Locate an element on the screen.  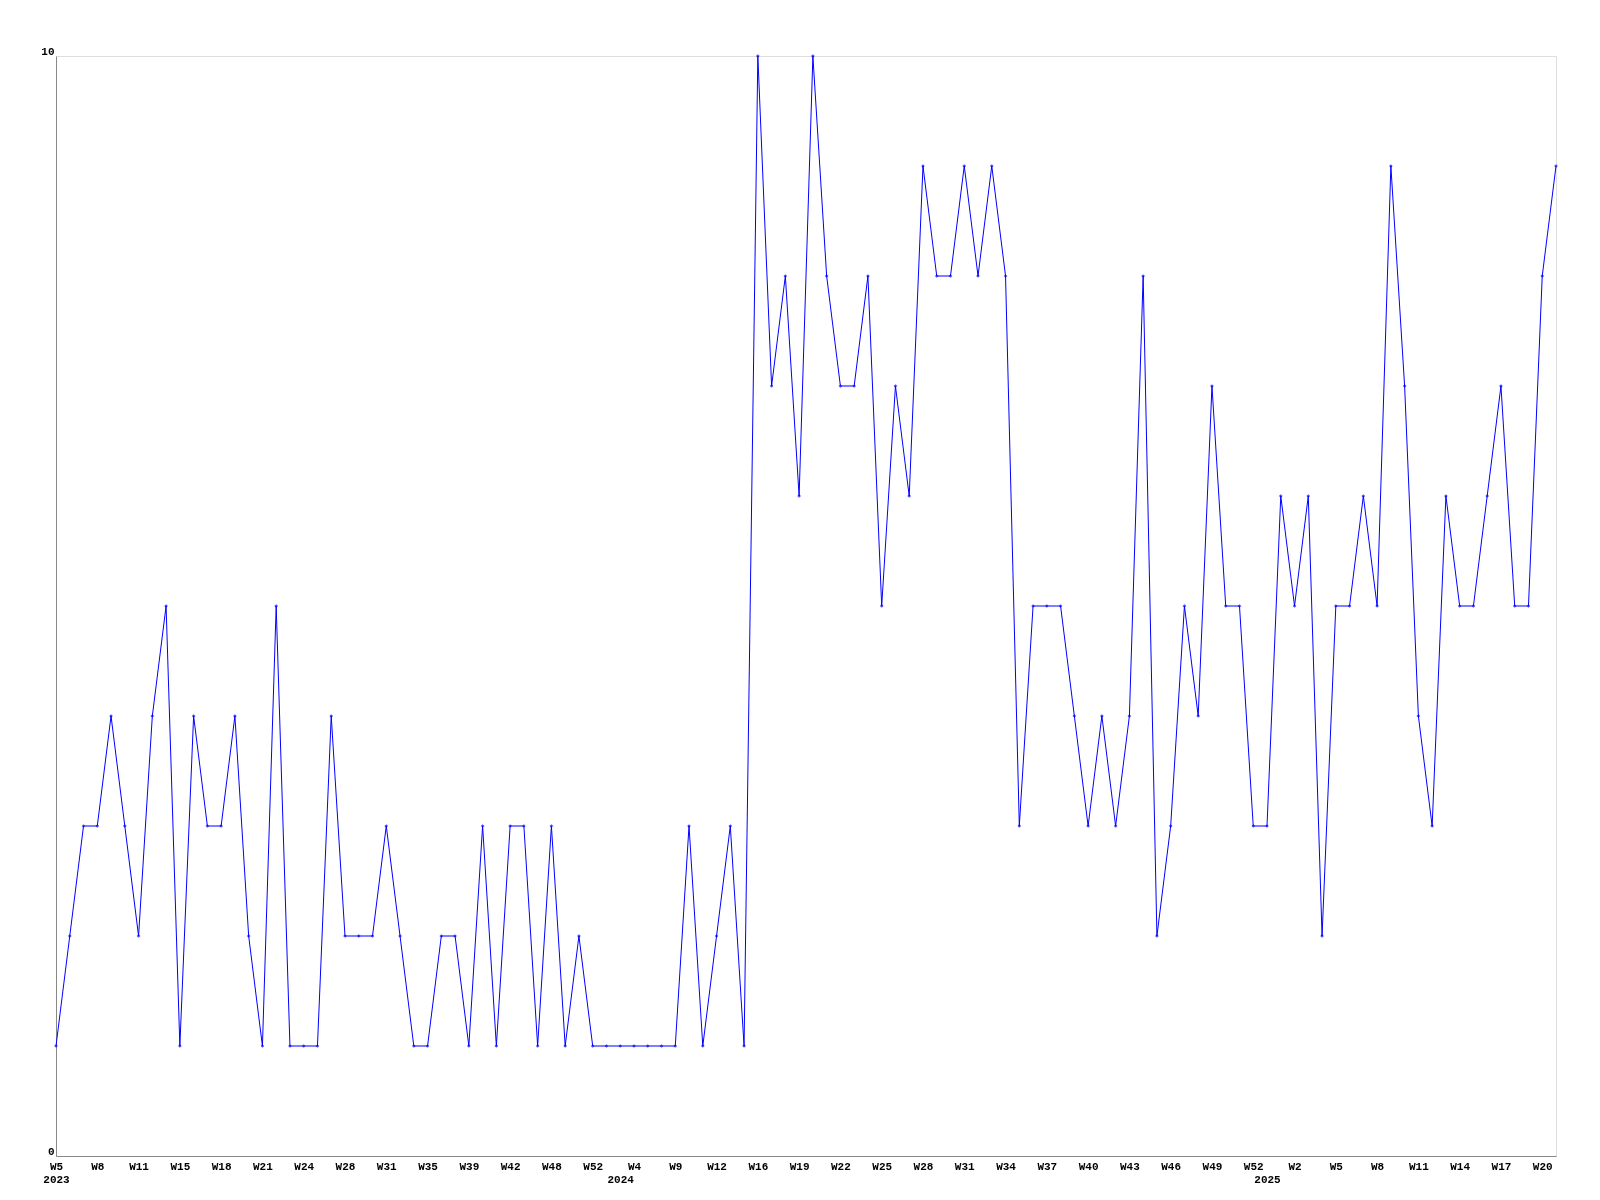
y-tick-label: 10 is located at coordinates (48, 51).